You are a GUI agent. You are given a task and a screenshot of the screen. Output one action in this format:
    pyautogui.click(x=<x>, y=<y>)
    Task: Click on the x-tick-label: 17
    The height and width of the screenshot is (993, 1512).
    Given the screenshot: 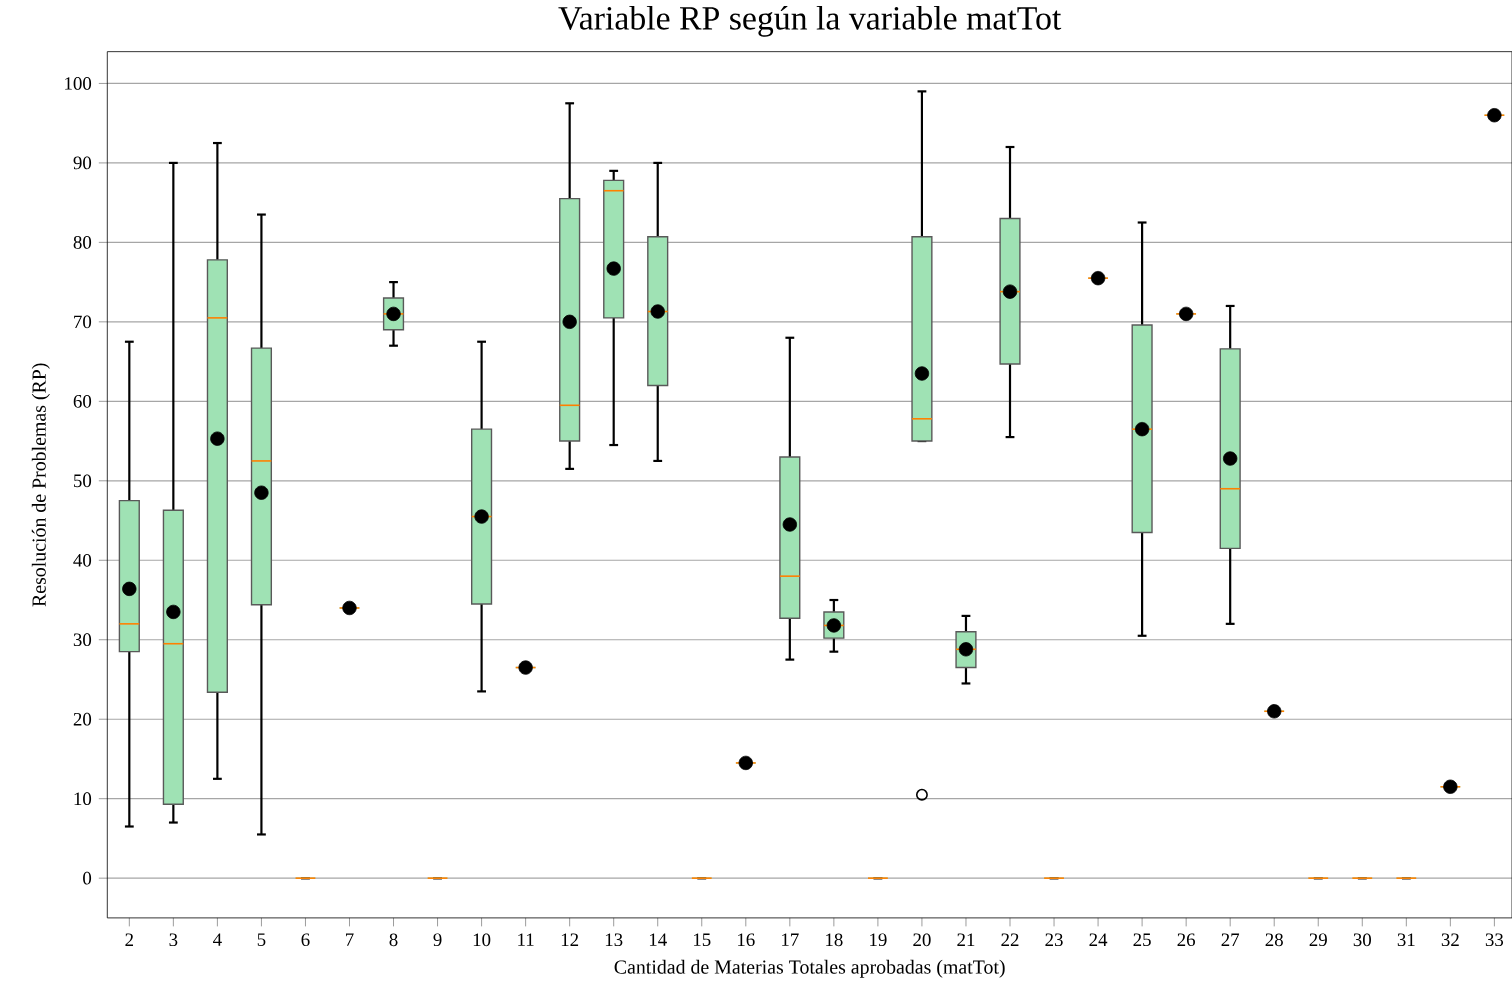 What is the action you would take?
    pyautogui.click(x=790, y=939)
    